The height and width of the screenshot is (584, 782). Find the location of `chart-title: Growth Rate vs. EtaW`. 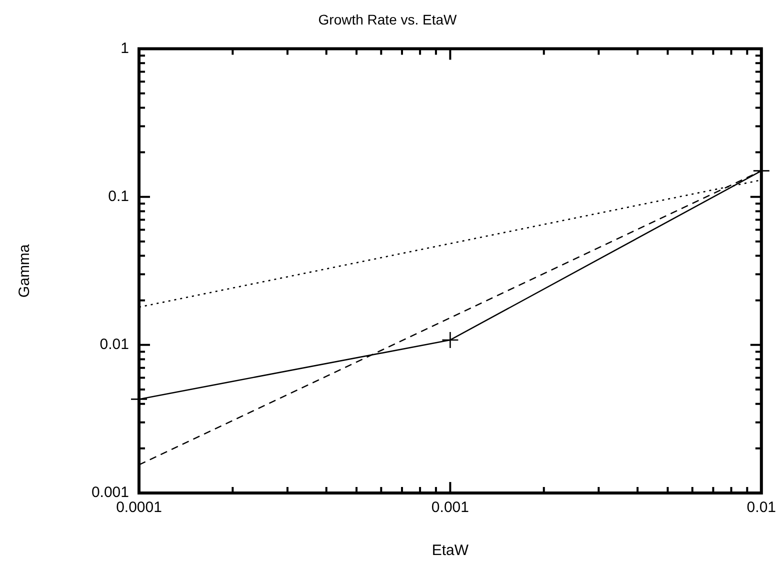

chart-title: Growth Rate vs. EtaW is located at coordinates (388, 19).